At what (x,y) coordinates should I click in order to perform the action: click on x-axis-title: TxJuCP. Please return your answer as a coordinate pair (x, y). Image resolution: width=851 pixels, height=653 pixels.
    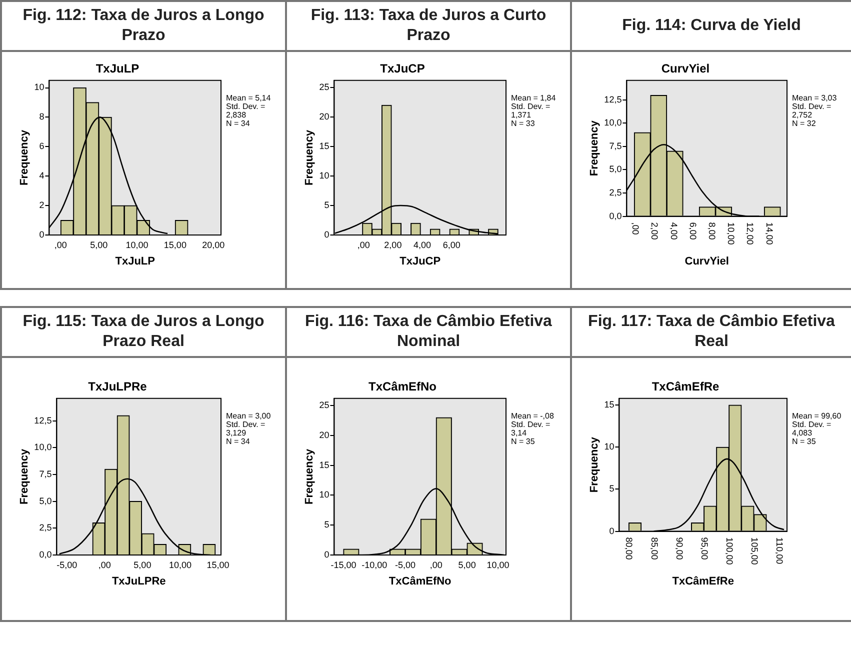
    Looking at the image, I should click on (420, 261).